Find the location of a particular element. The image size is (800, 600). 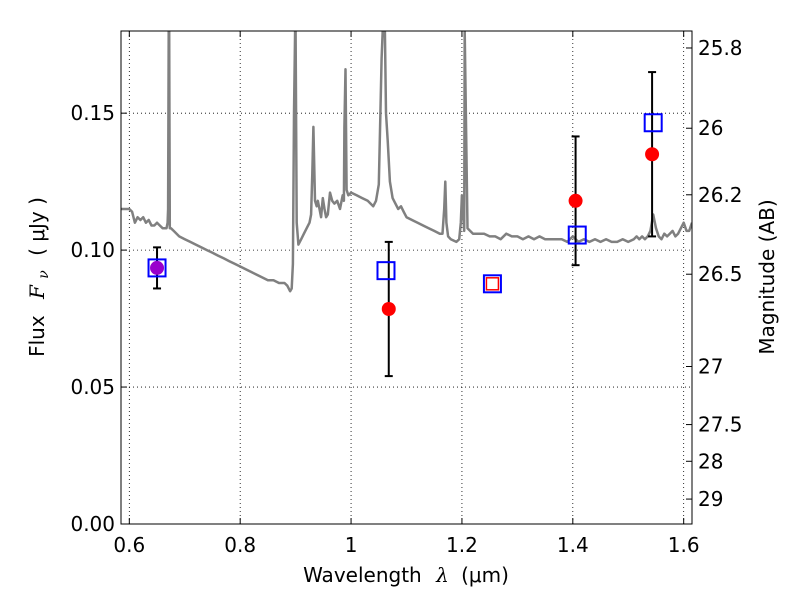

x-tick-label: 0.8 is located at coordinates (240, 545).